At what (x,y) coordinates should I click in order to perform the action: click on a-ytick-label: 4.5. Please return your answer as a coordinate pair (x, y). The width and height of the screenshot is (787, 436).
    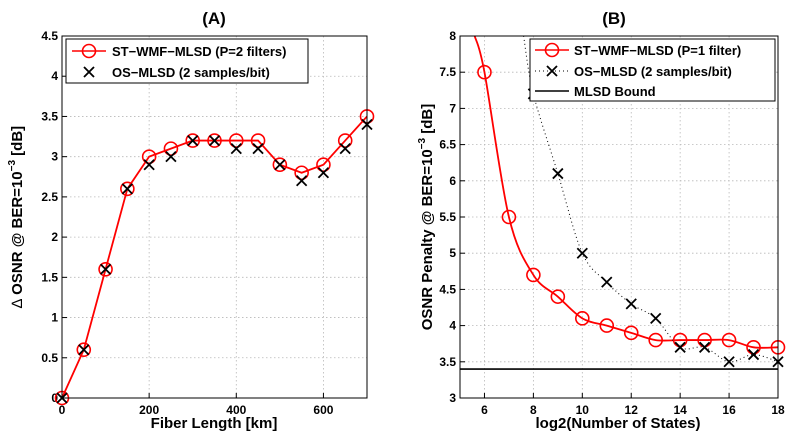
    Looking at the image, I should click on (49, 36).